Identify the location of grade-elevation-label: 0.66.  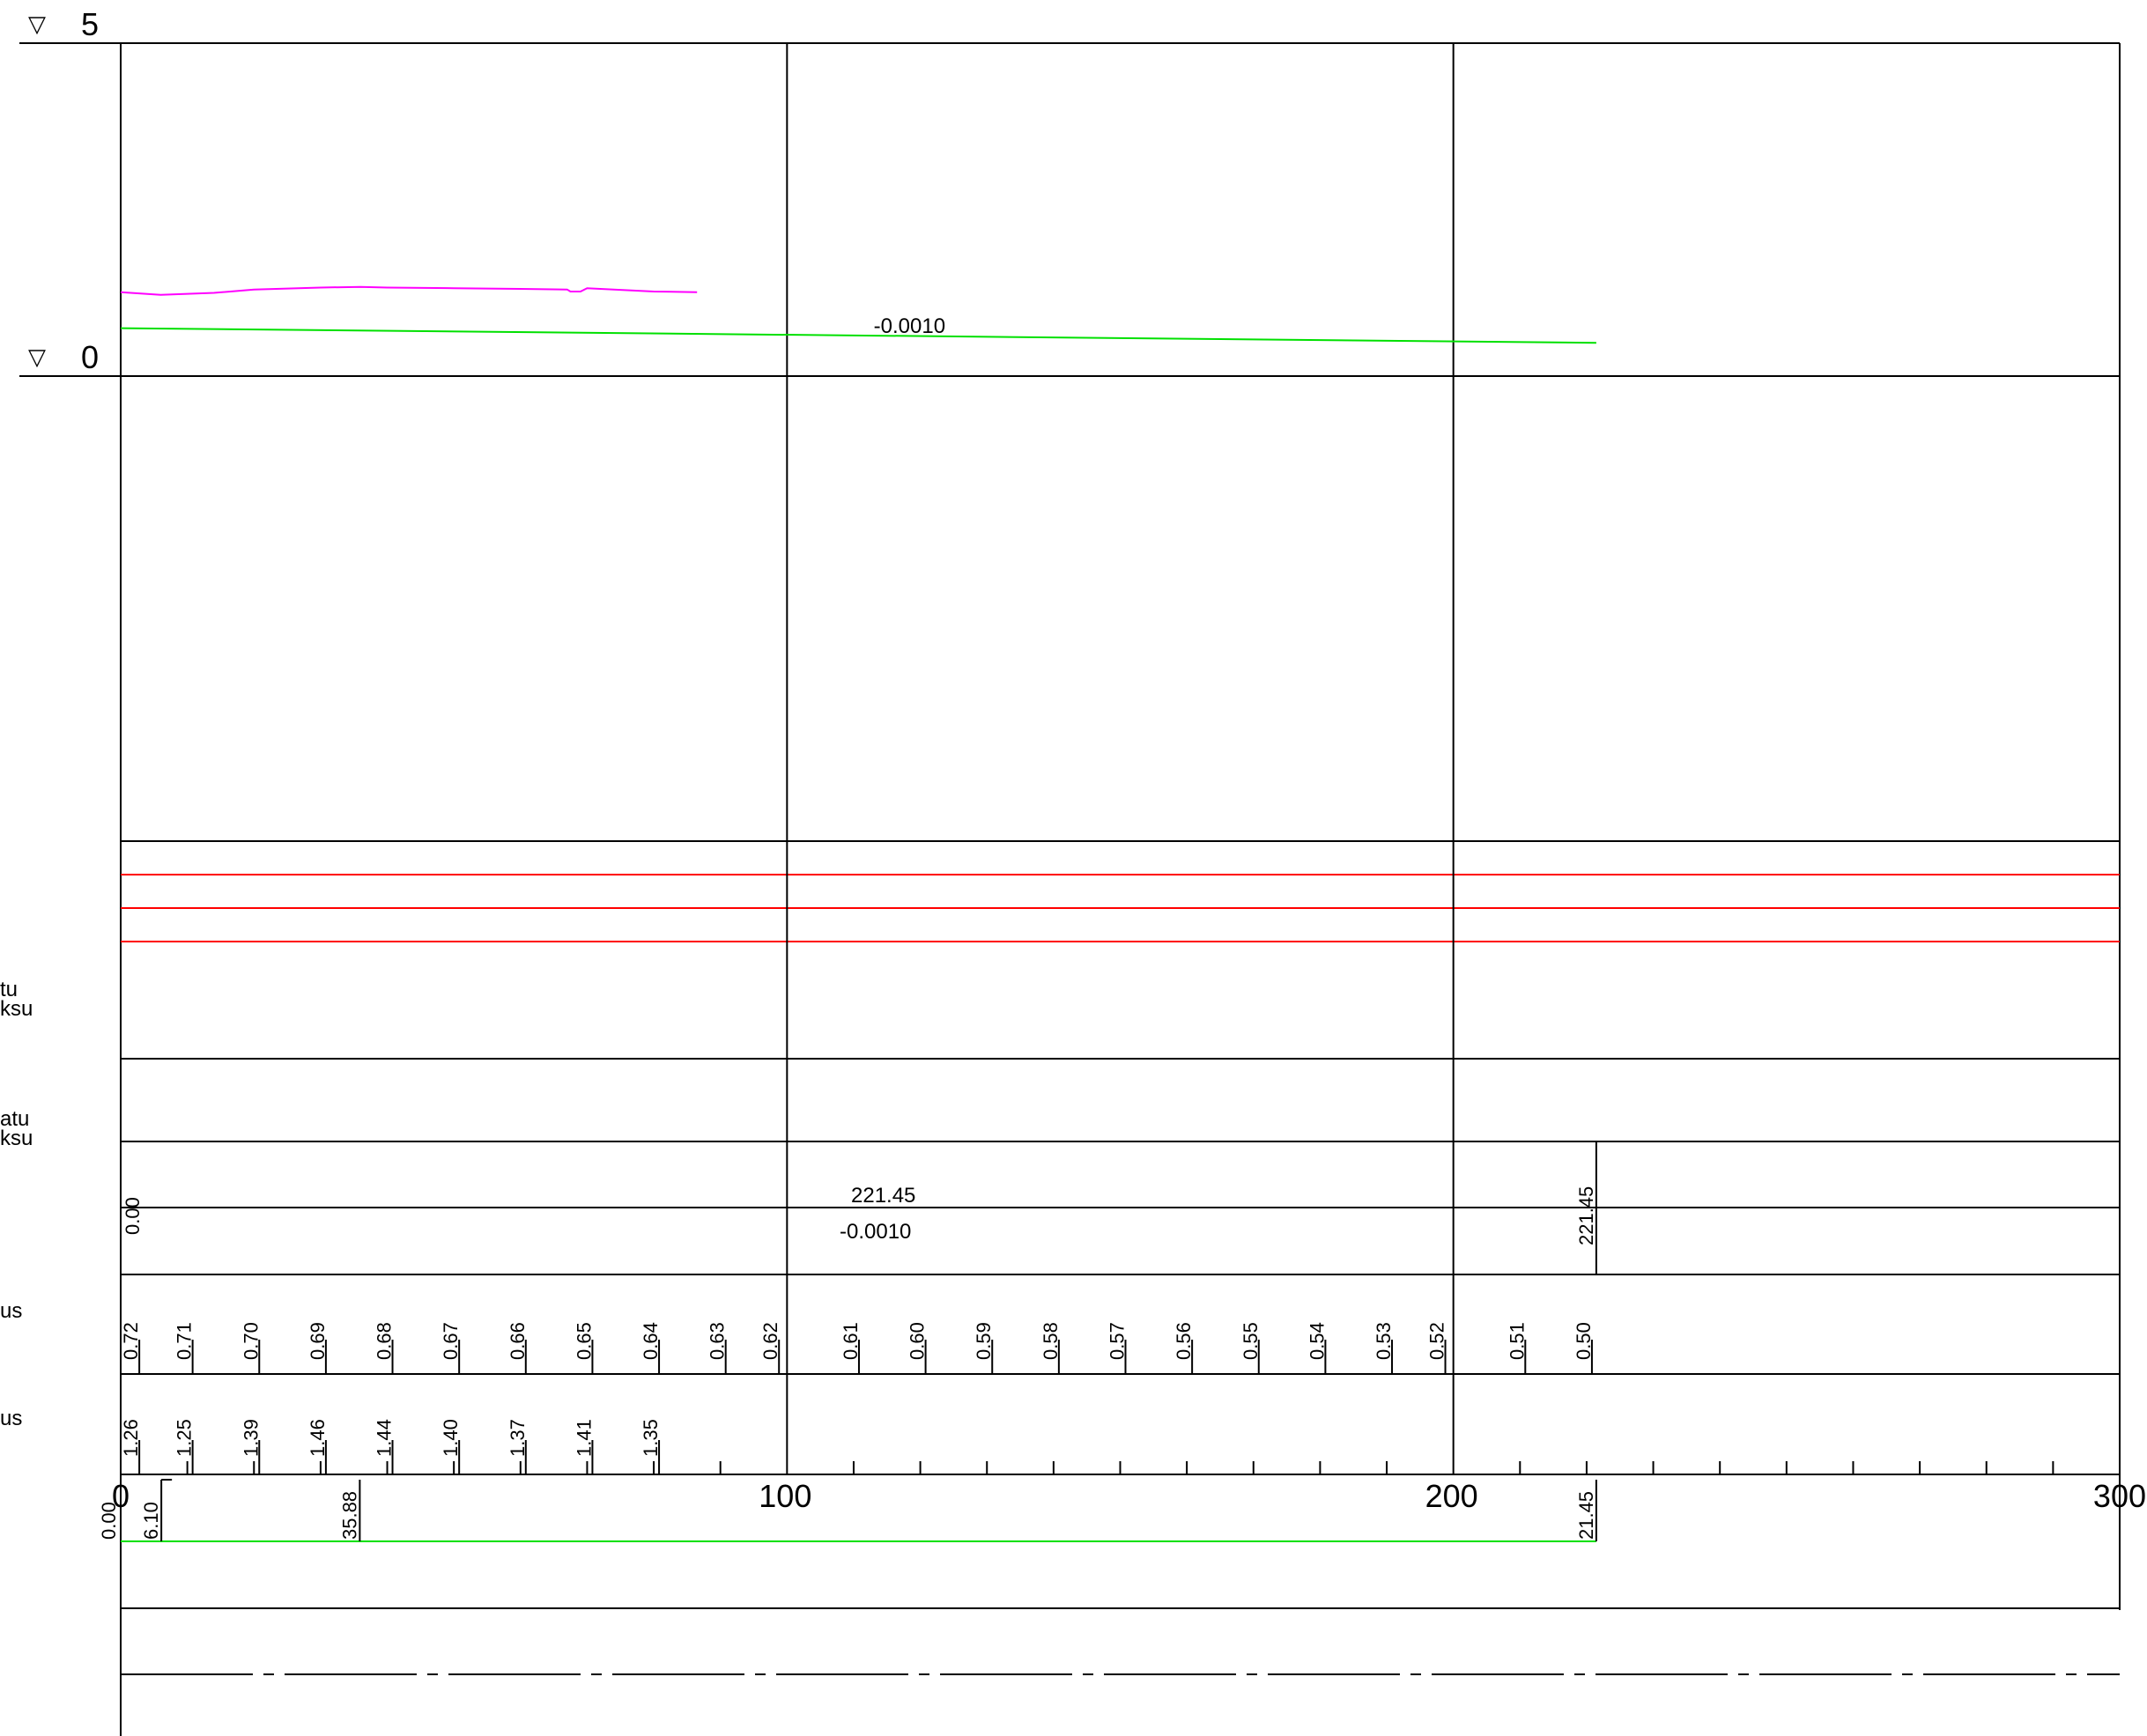
(518, 1341).